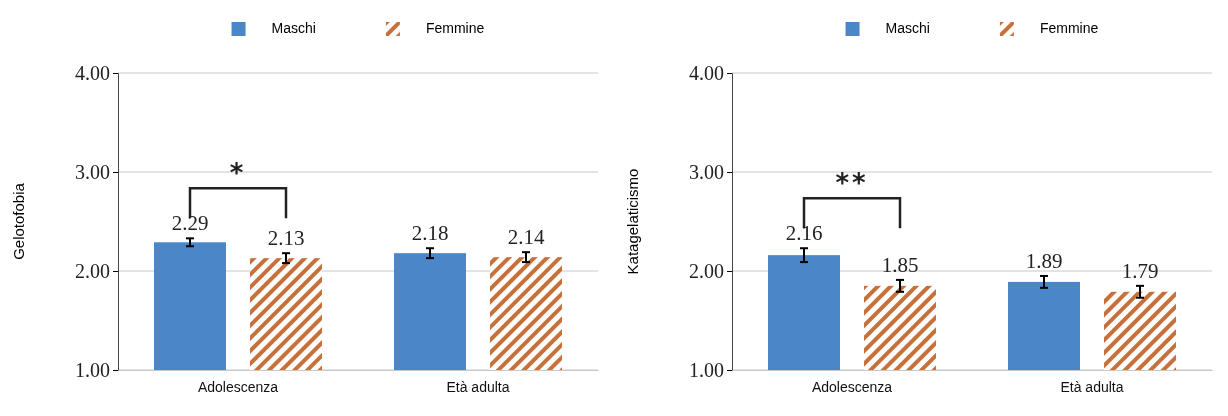 Image resolution: width=1228 pixels, height=416 pixels. What do you see at coordinates (526, 237) in the screenshot?
I see `data-label: 2.14` at bounding box center [526, 237].